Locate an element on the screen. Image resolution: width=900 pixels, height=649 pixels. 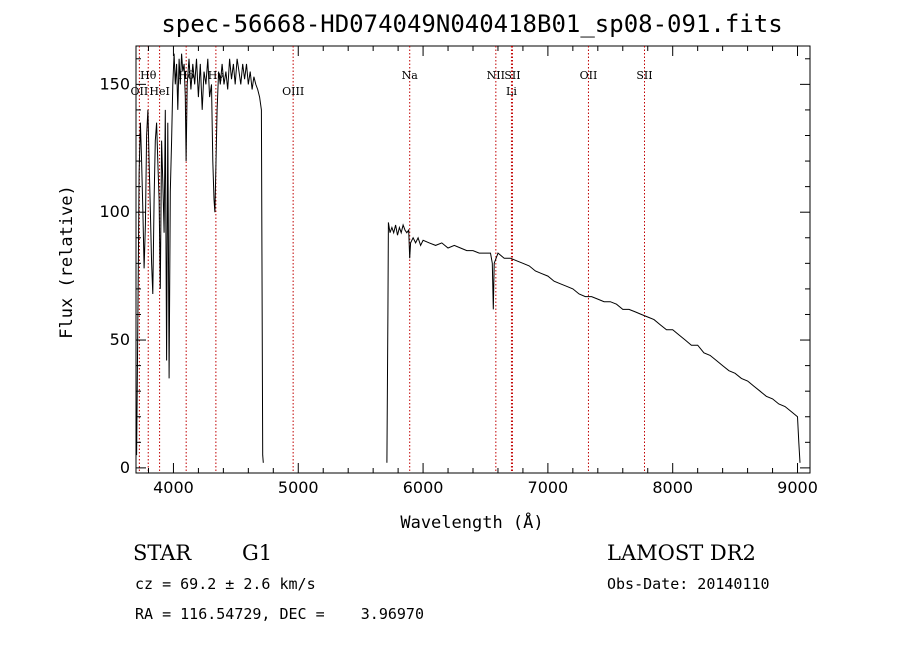
y-tick-label: 50 is located at coordinates (120, 339).